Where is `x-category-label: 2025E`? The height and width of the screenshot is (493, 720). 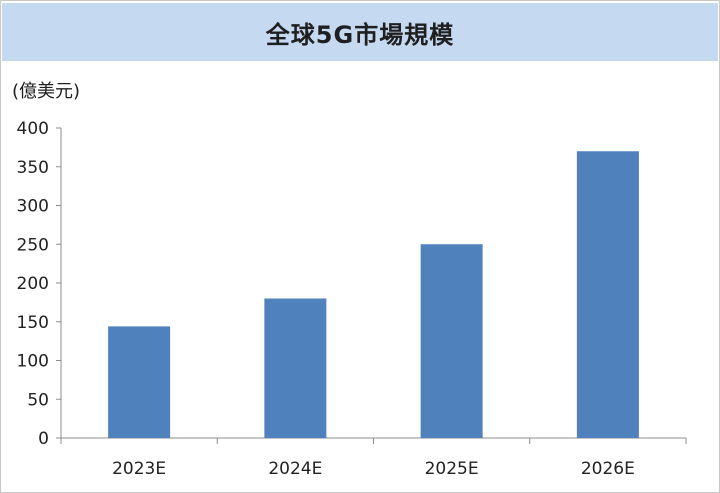
x-category-label: 2025E is located at coordinates (452, 469).